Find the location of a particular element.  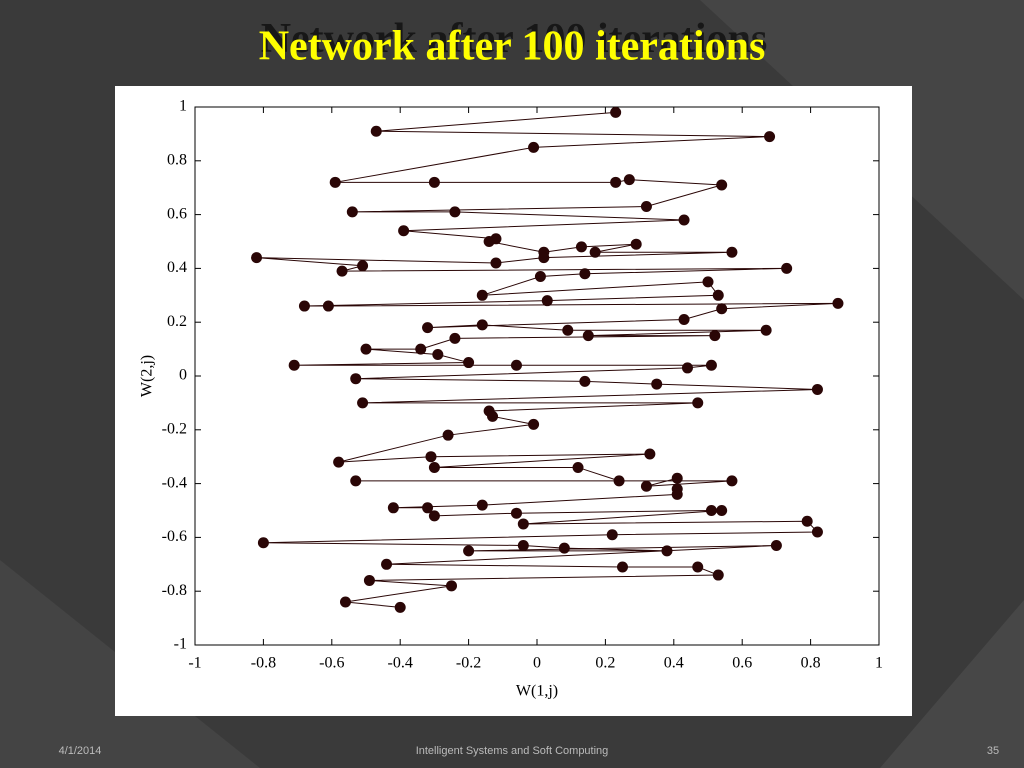

y-tick-label: -0.4 is located at coordinates (174, 482).